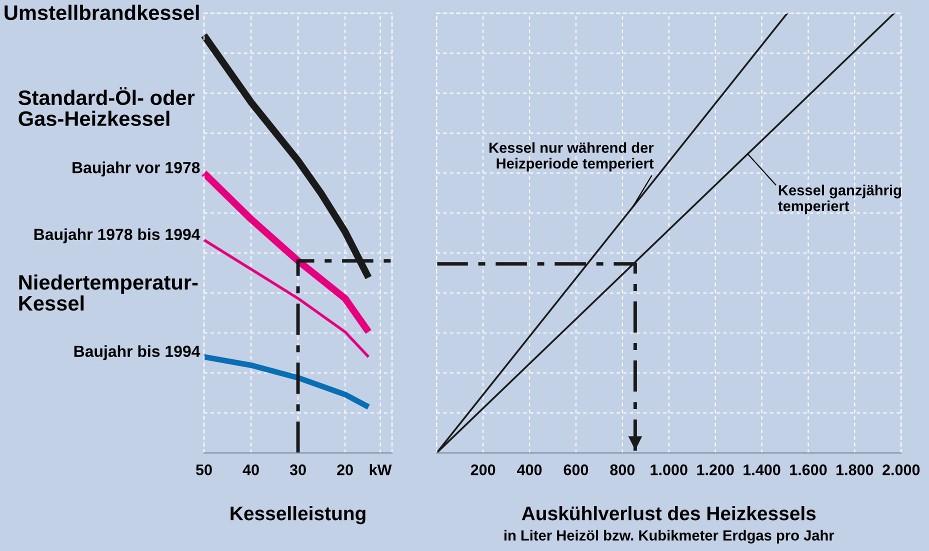 This screenshot has width=929, height=551. Describe the element at coordinates (622, 470) in the screenshot. I see `x-tick-label: 800` at that location.